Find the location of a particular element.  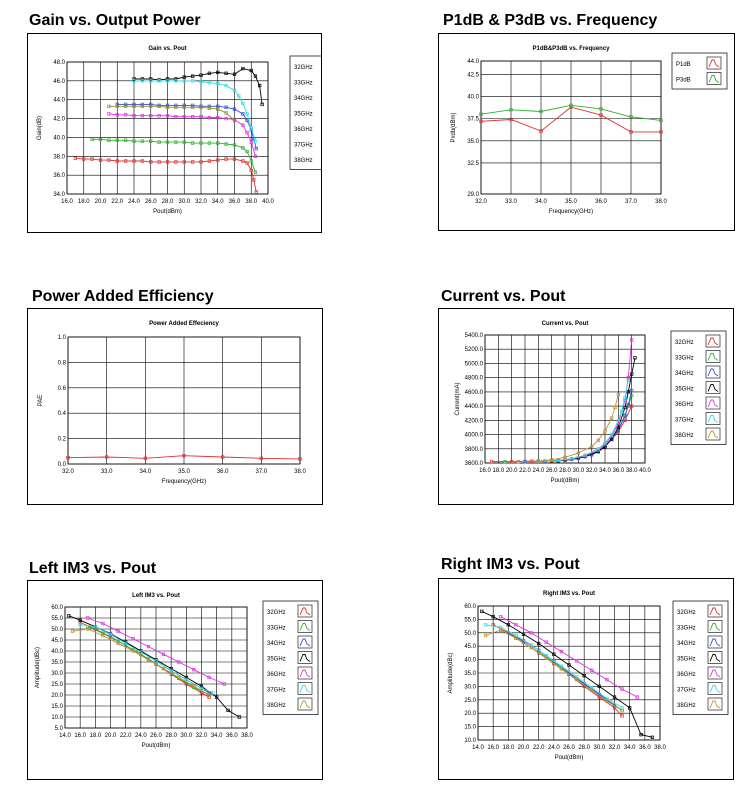

right-y-tick-label: 40.0 is located at coordinates (470, 661).